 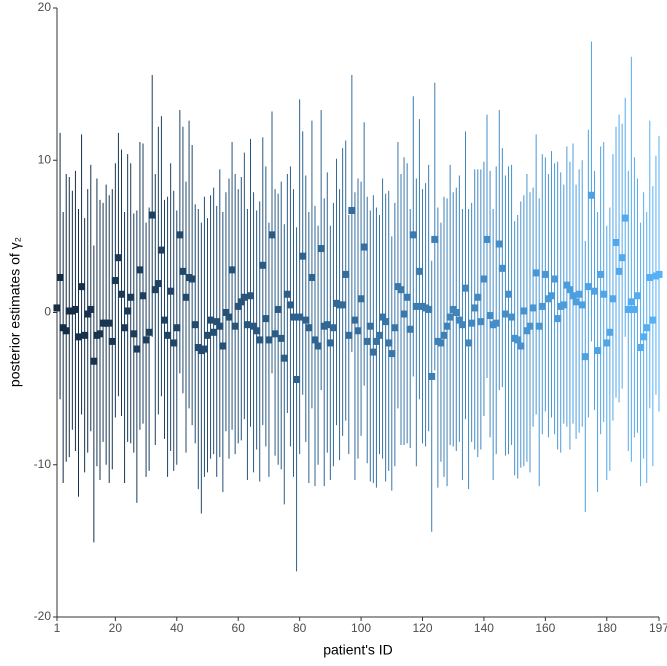 I want to click on x-tick-label: 60, so click(x=239, y=628).